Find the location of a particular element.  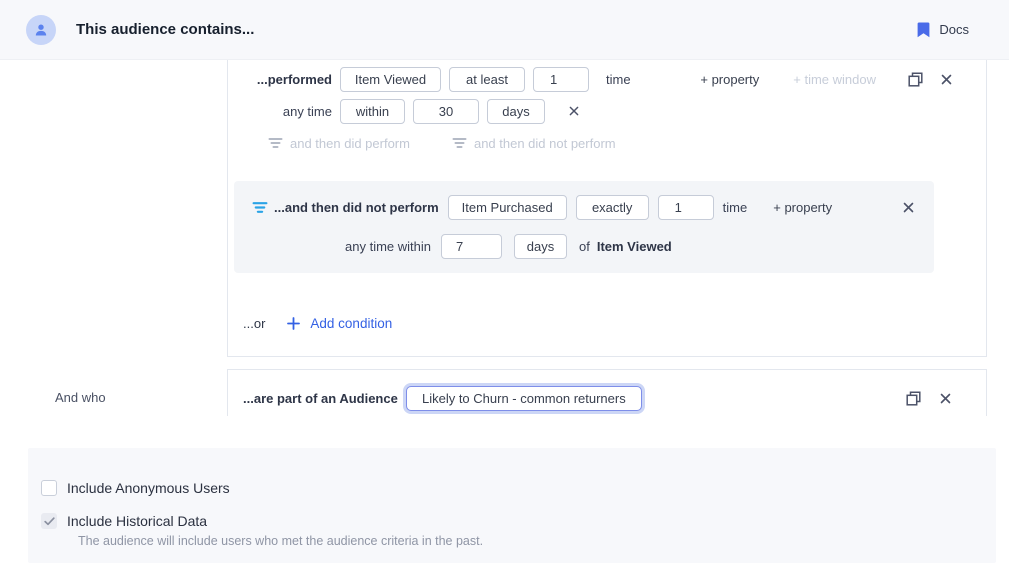

add-property-link: + property is located at coordinates (730, 79).